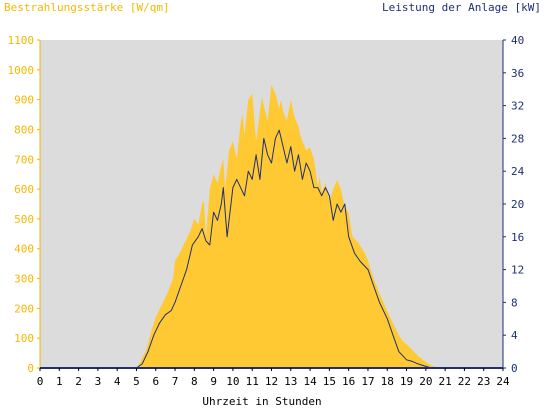  I want to click on x-tick-label: 7, so click(175, 381).